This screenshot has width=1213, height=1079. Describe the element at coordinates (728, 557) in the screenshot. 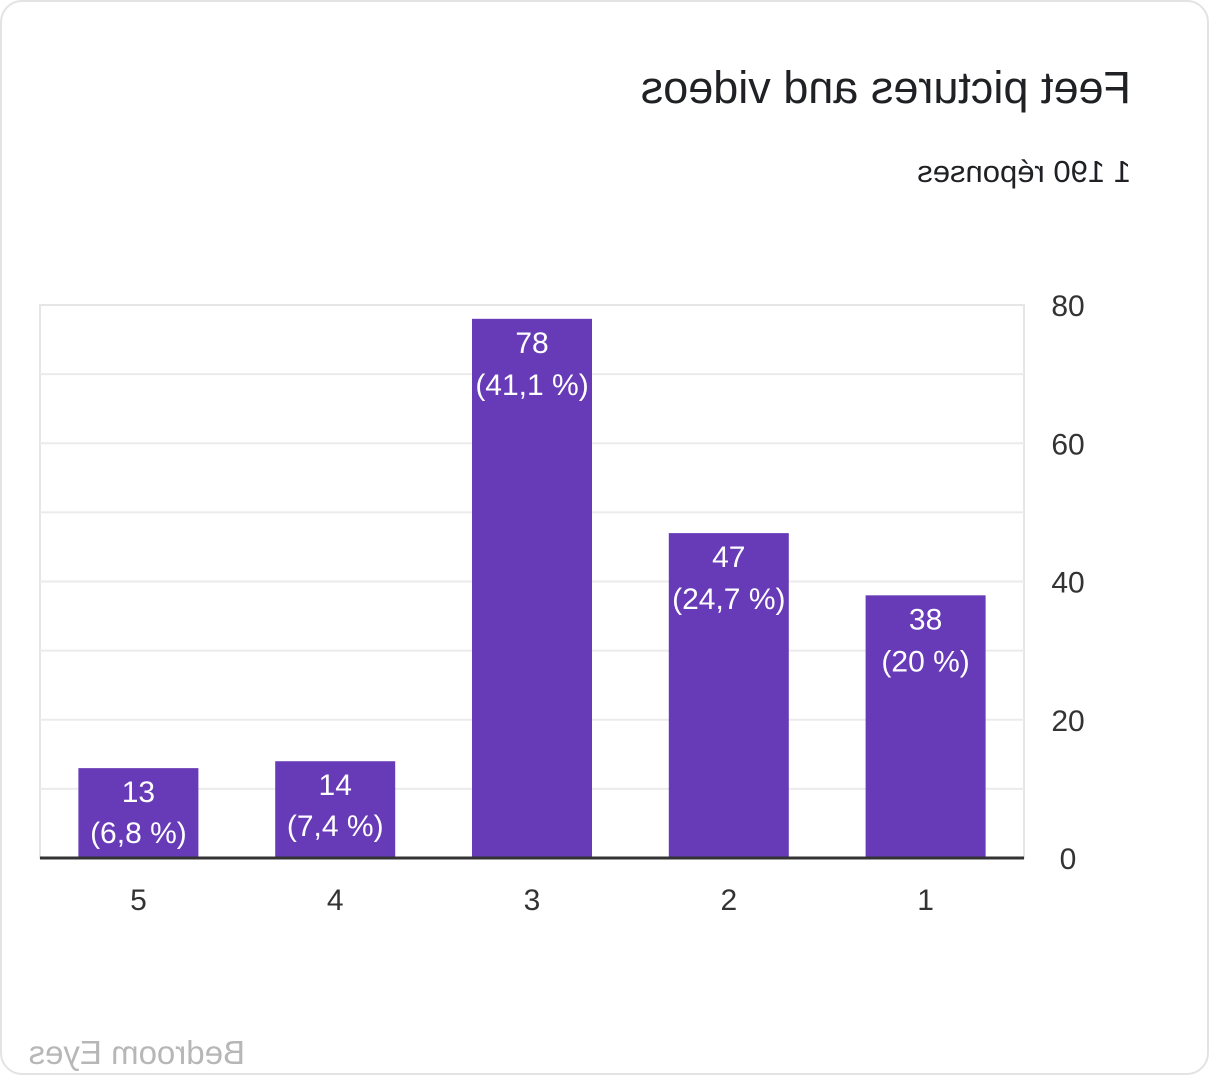

I see `bar-value-label: 47` at that location.